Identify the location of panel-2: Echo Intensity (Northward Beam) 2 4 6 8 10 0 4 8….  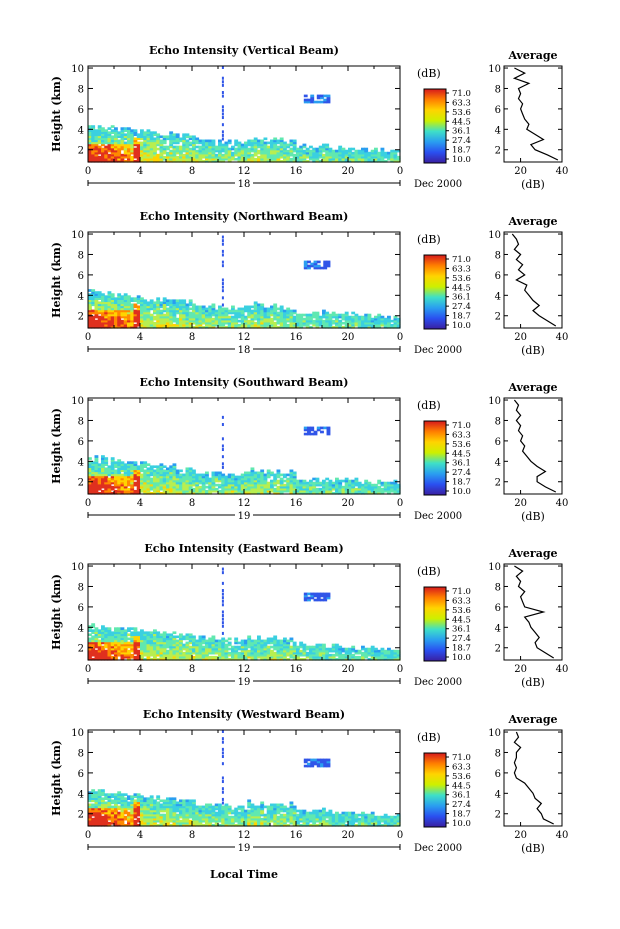
(309, 283).